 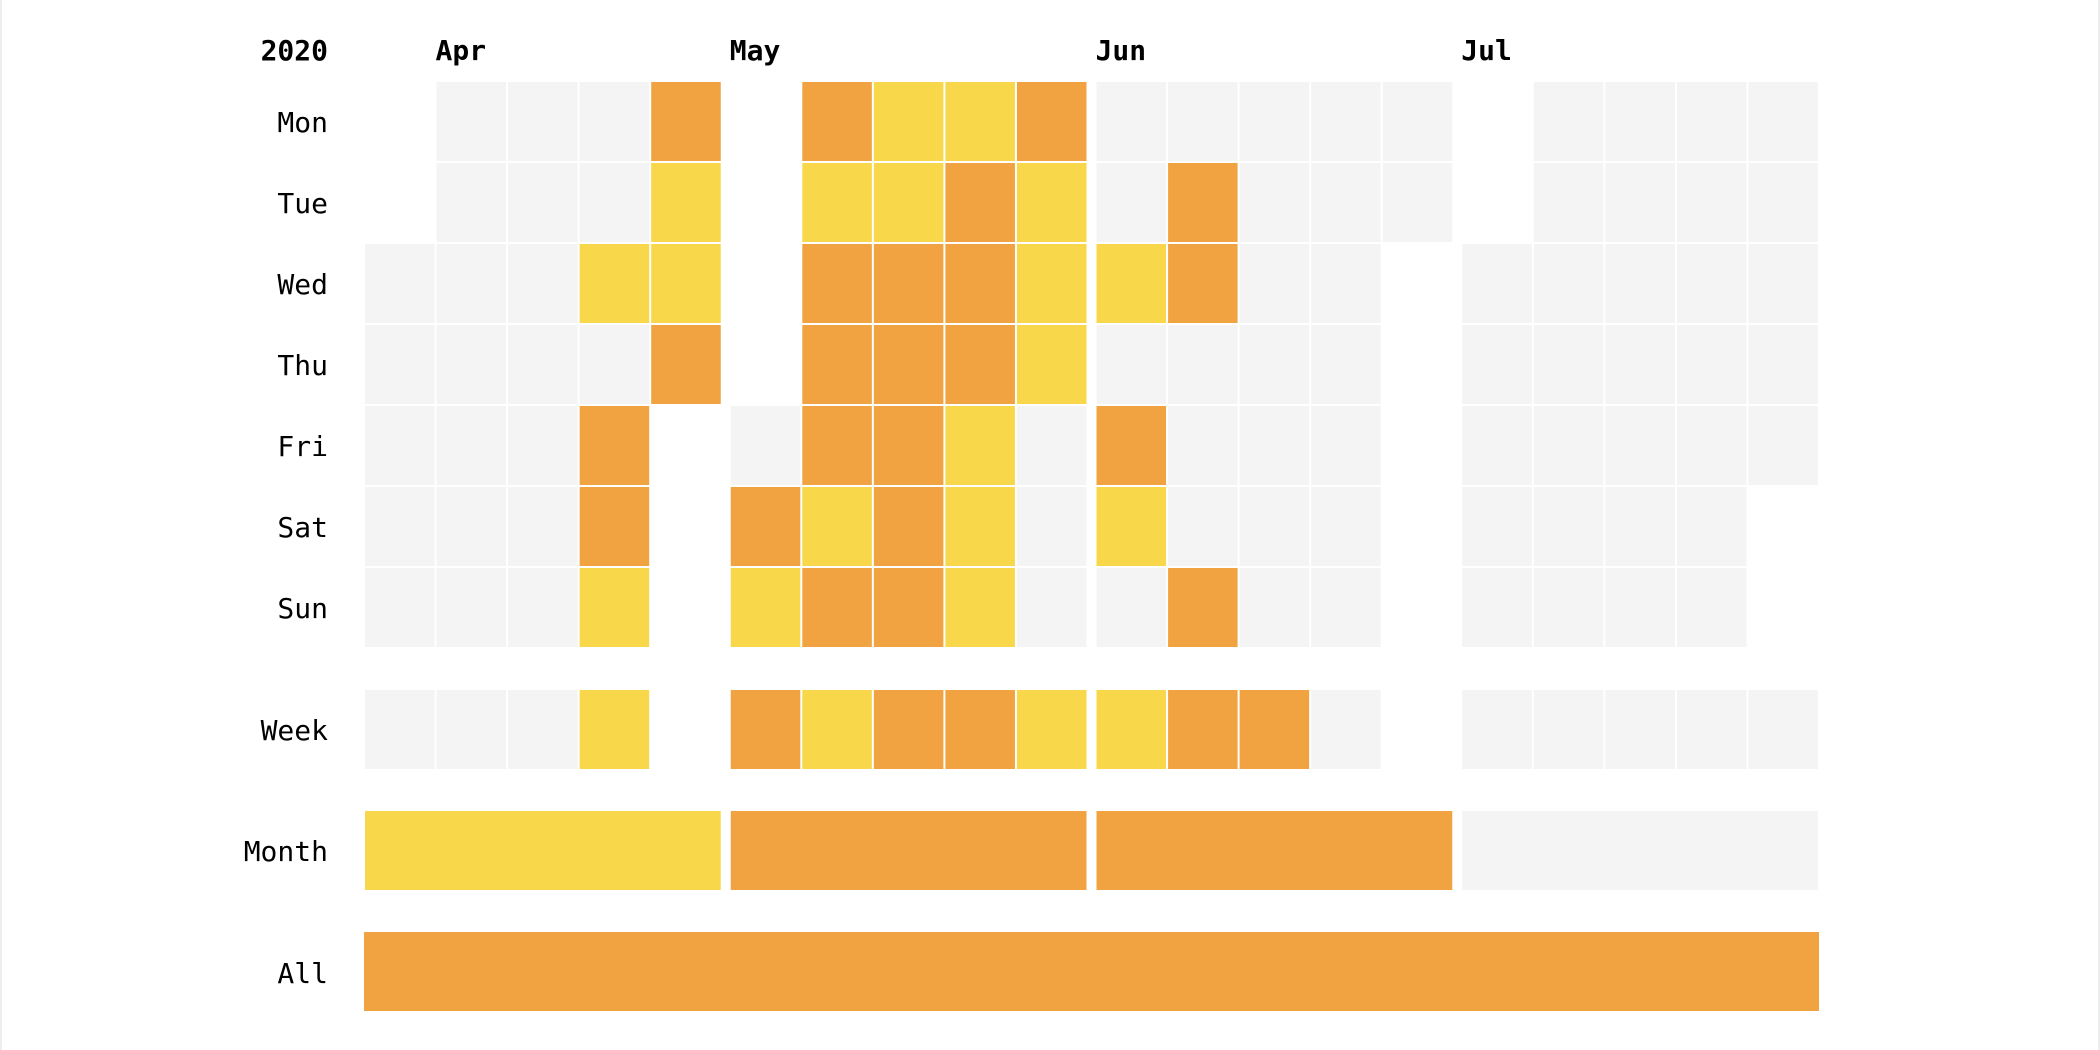 What do you see at coordinates (1131, 445) in the screenshot?
I see `day-cell-jun-w1-d5` at bounding box center [1131, 445].